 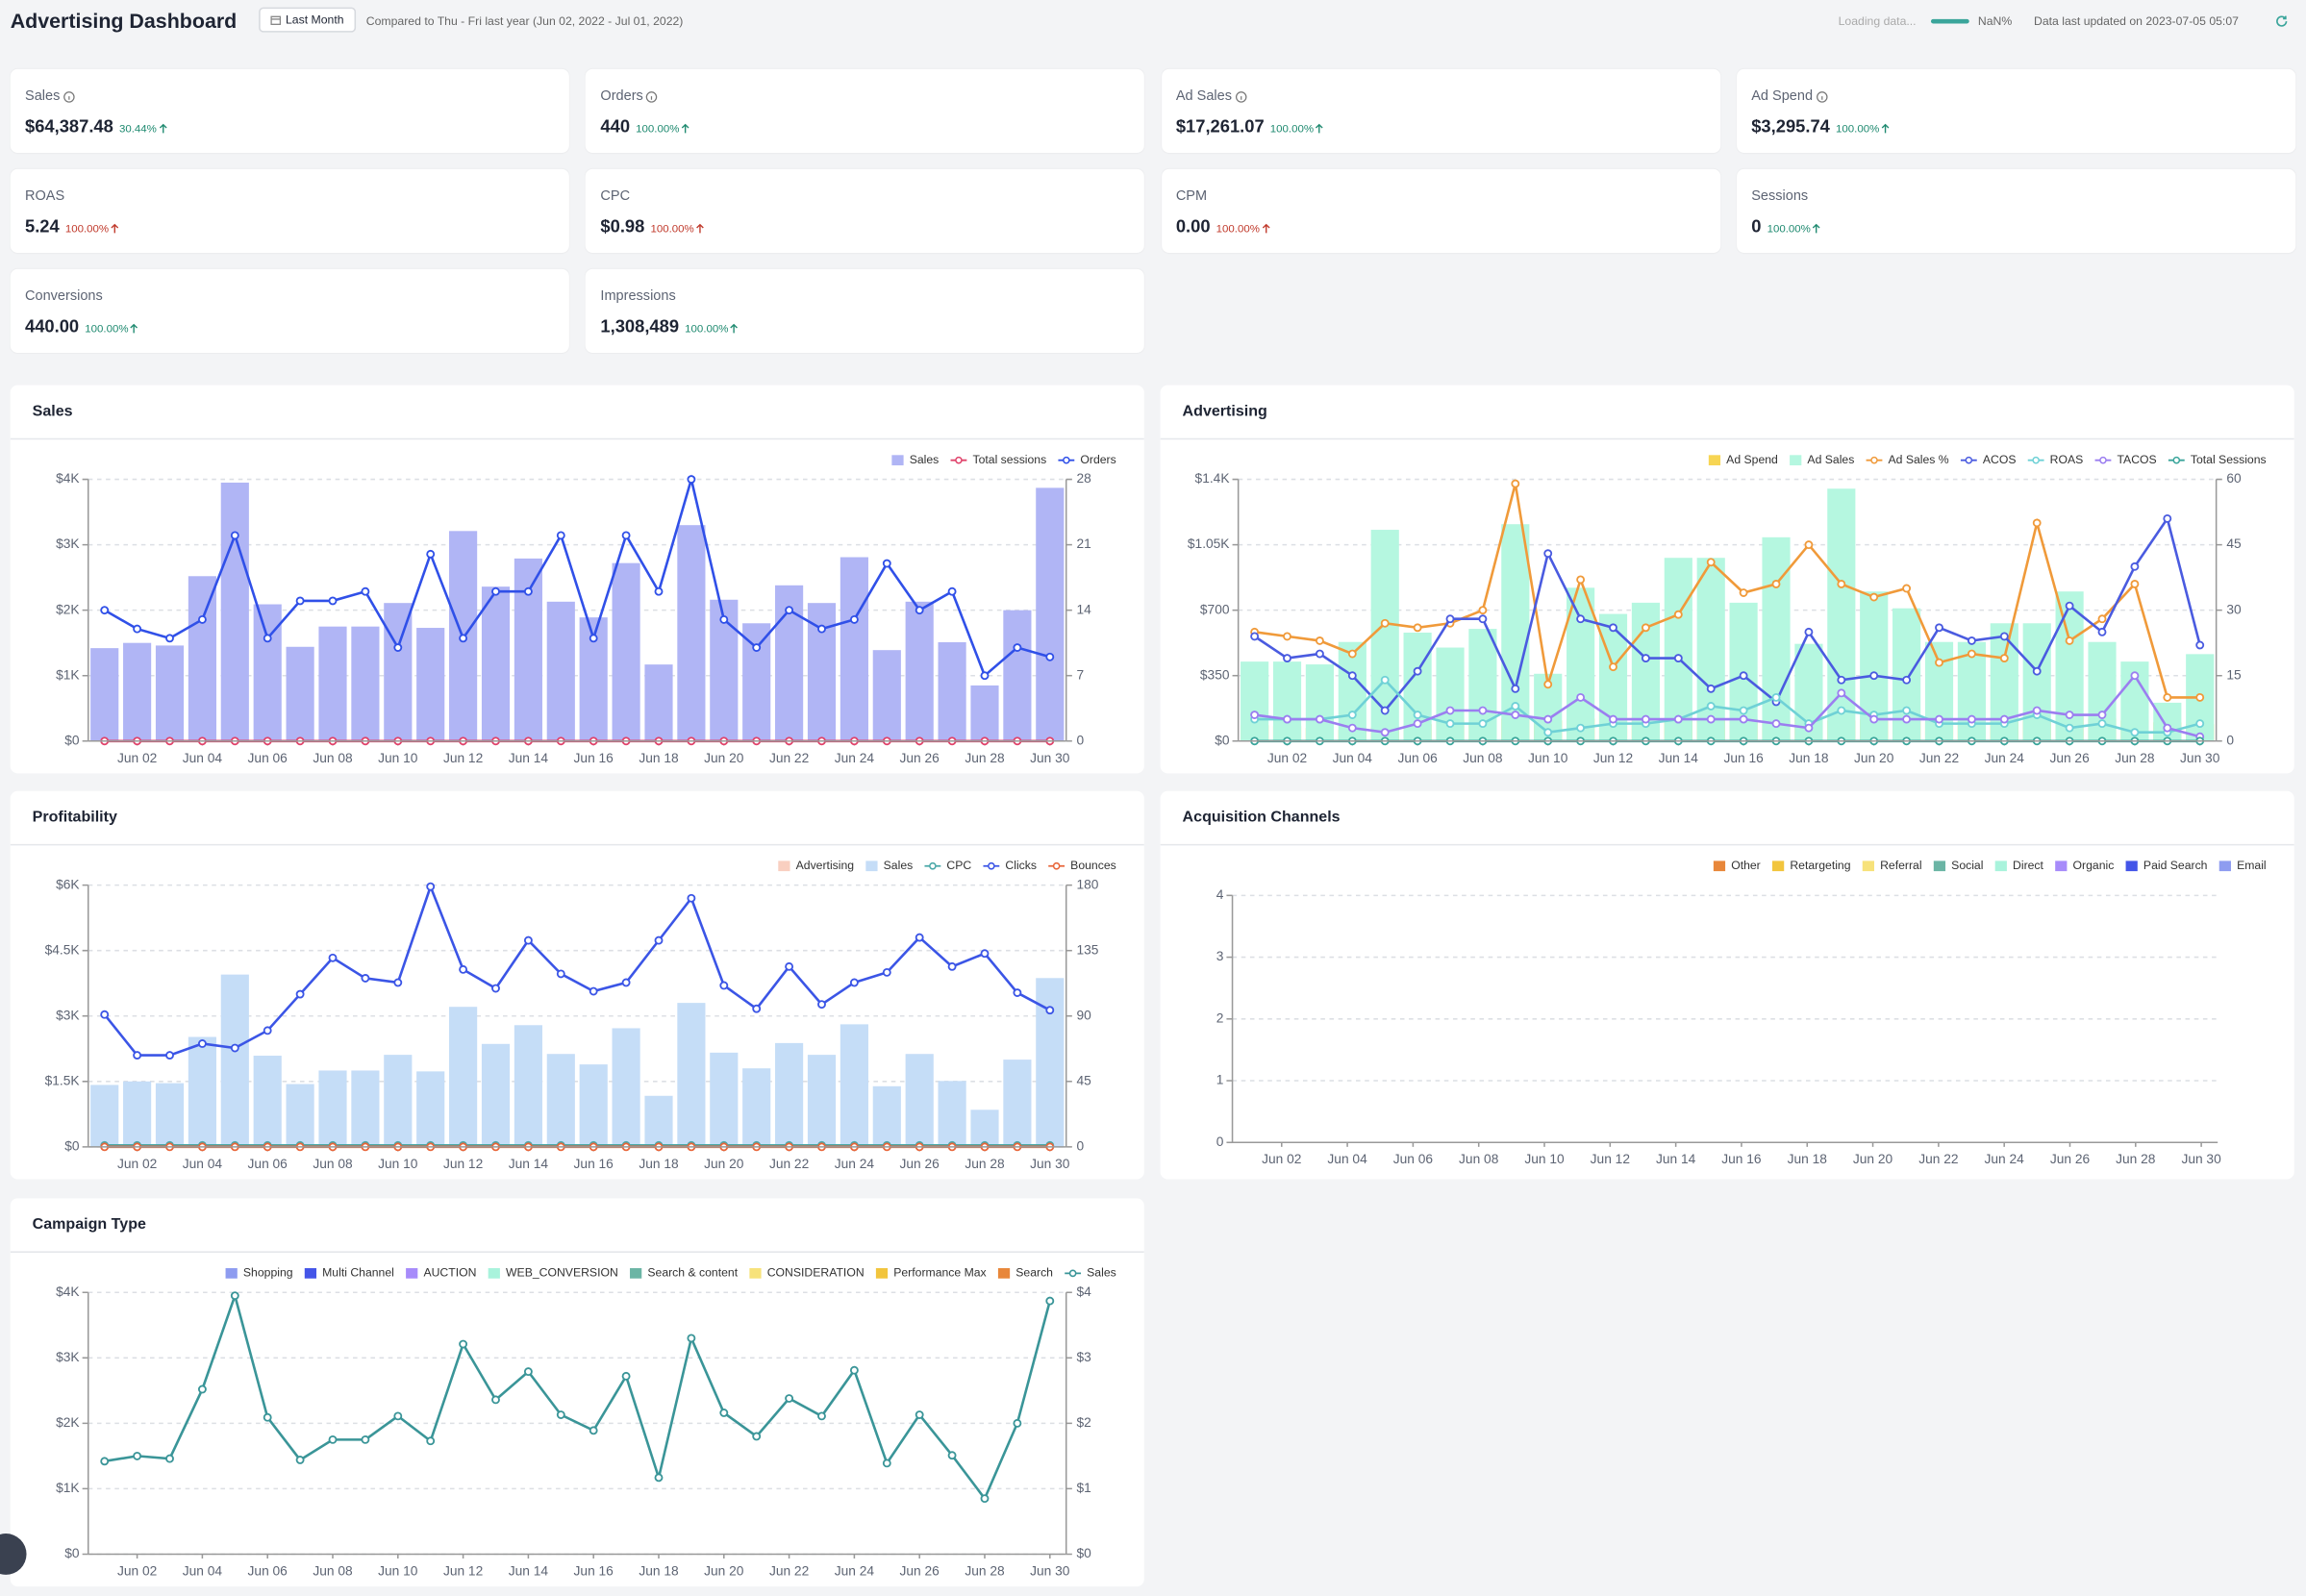 What do you see at coordinates (1084, 1080) in the screenshot?
I see `y2-tick-label: 45` at bounding box center [1084, 1080].